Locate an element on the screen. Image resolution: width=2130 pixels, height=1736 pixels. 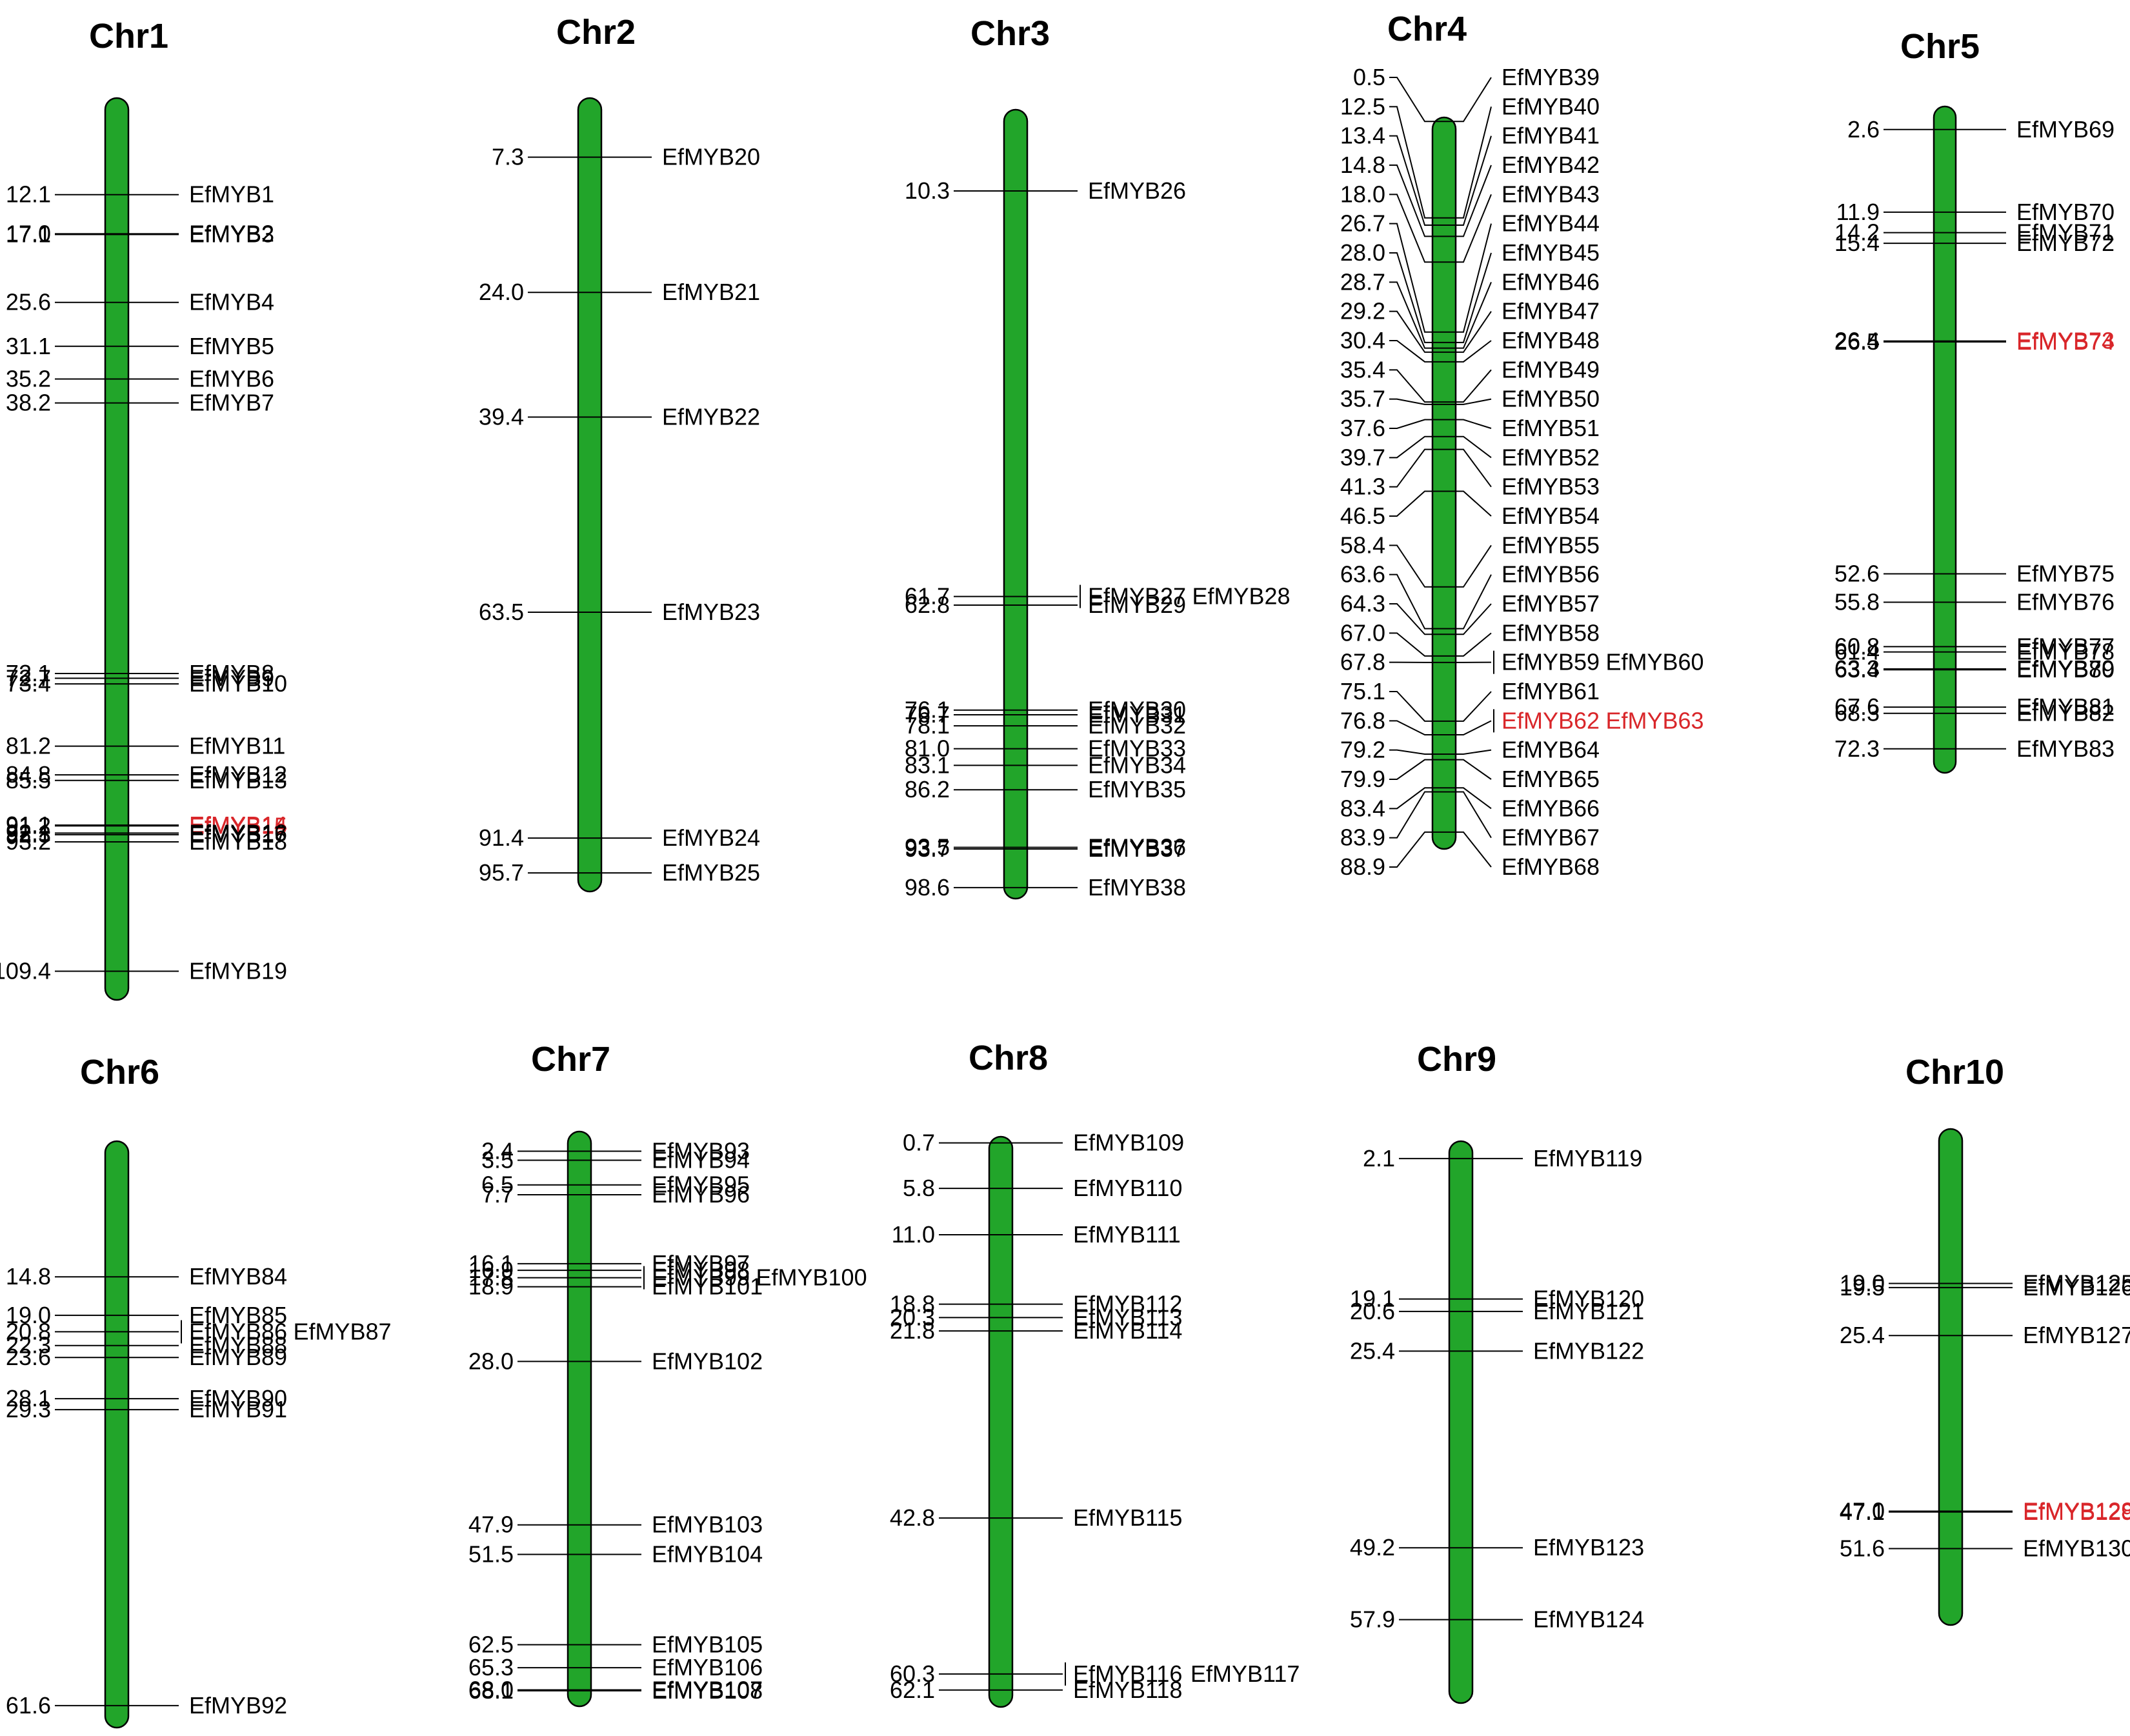
gene-name: EfMYB122 is located at coordinates (1588, 1350).